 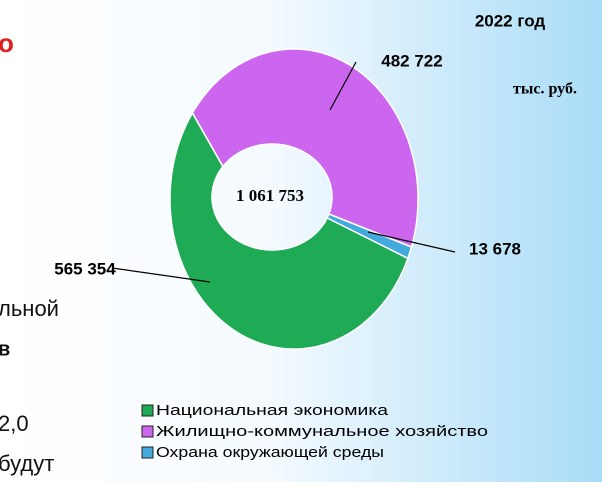 I want to click on legend-label: Жилищно-коммунальное хозяйство, so click(x=322, y=431).